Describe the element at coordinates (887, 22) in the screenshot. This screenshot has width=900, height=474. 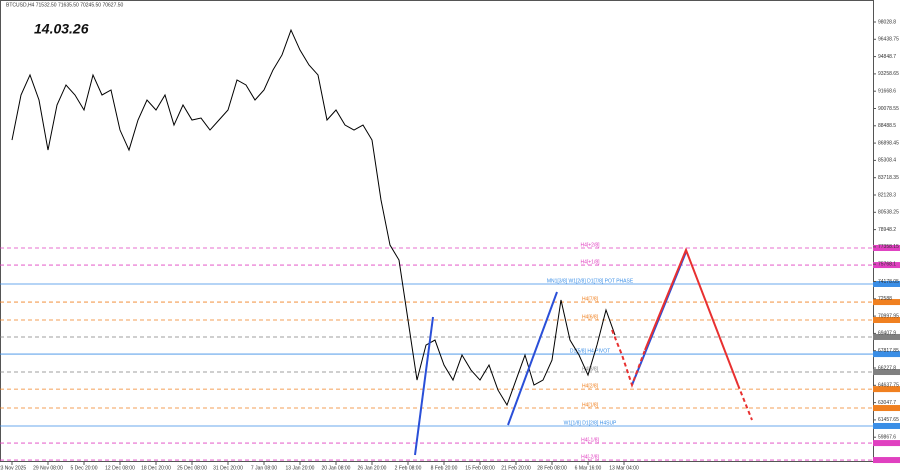
I see `y-tick-label: 98028.8` at that location.